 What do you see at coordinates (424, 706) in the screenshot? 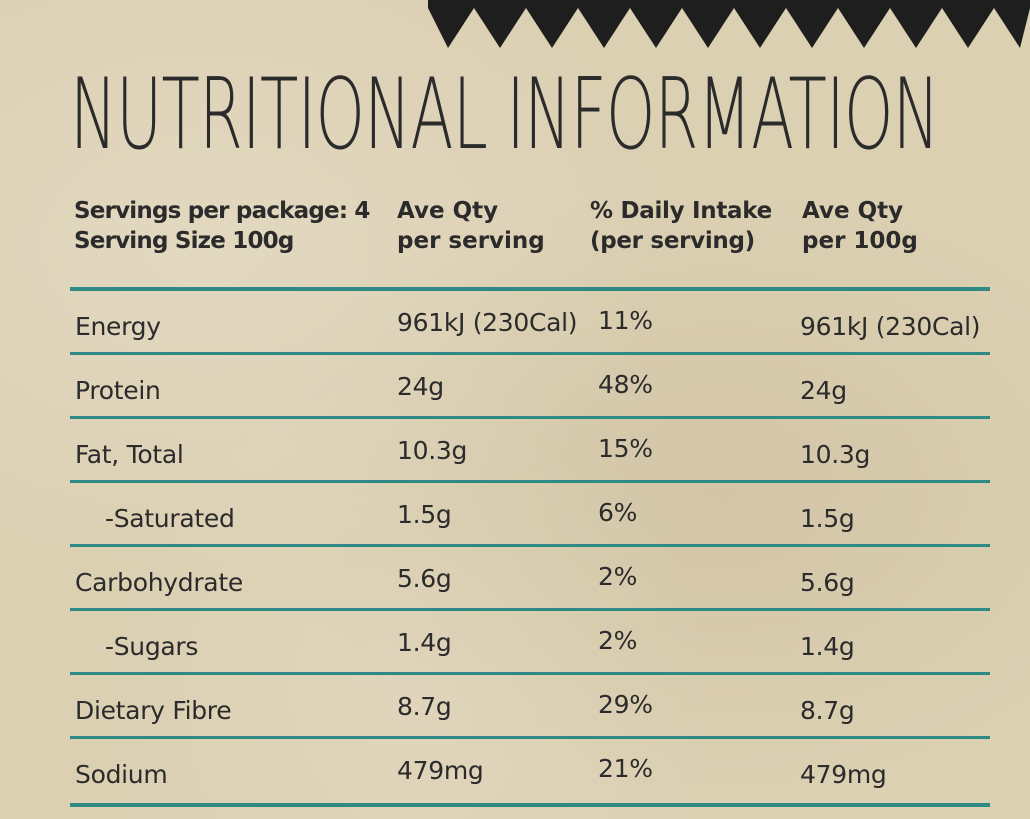
I see `per-serving-value: 8.7g` at bounding box center [424, 706].